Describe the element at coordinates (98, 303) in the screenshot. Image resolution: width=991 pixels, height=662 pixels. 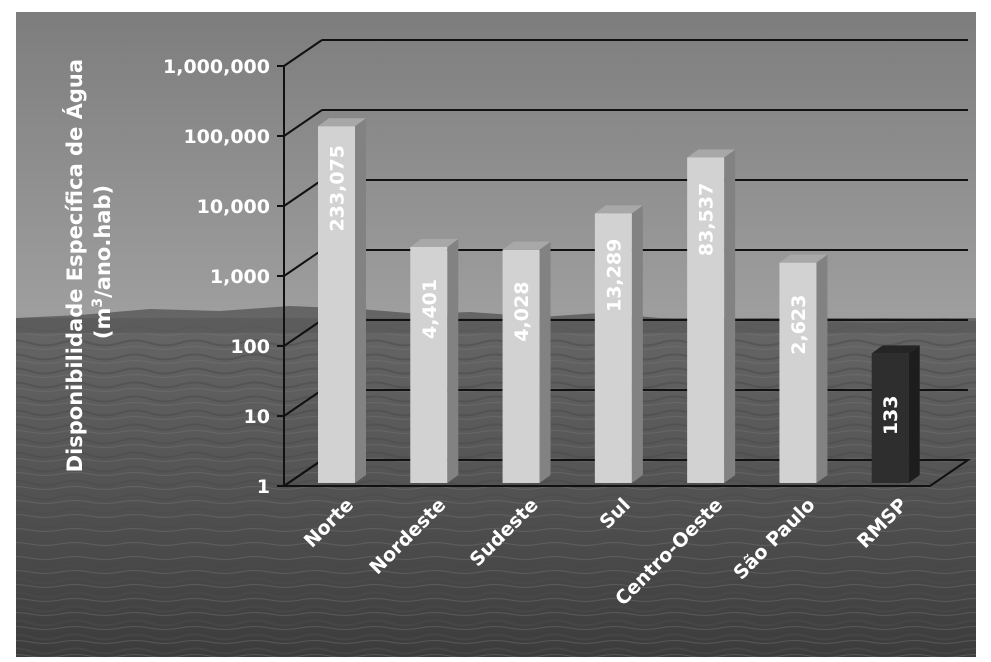
I see `y-axis-title-superscript: 3` at that location.